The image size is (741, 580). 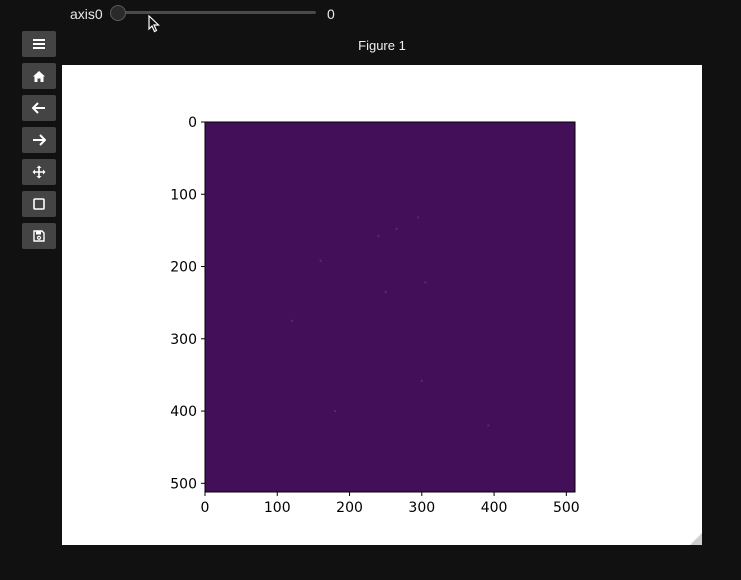 I want to click on forward-arrow-icon, so click(x=39, y=140).